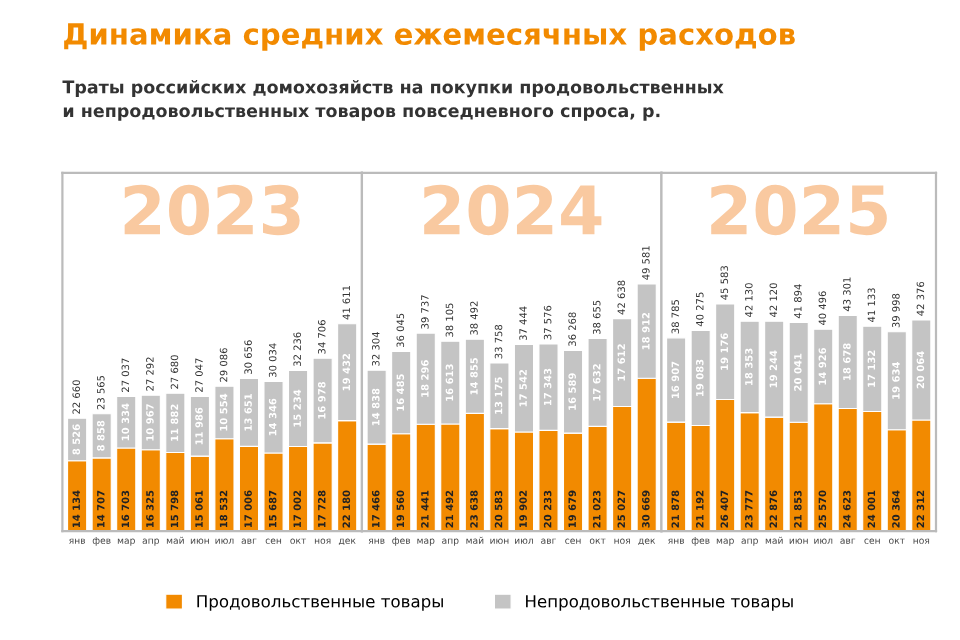  I want to click on chart-subtitle: Траты российских домохозяйств на покупки продовольственных и непродовольственных товаров повседневного спроса, р., so click(393, 100).